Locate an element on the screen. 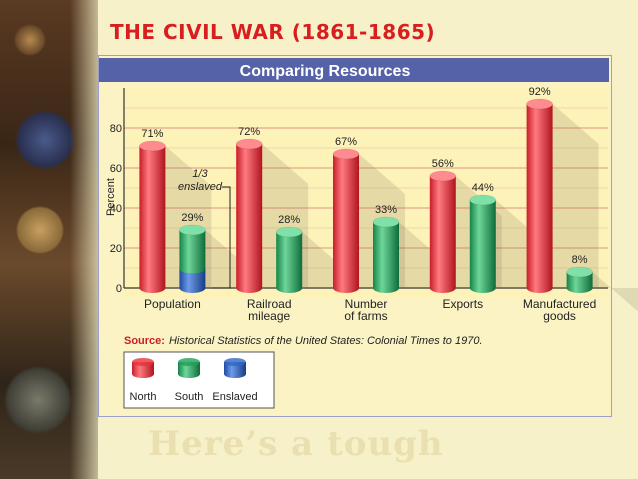 The image size is (638, 479). annotation-line-2: enslaved is located at coordinates (200, 187).